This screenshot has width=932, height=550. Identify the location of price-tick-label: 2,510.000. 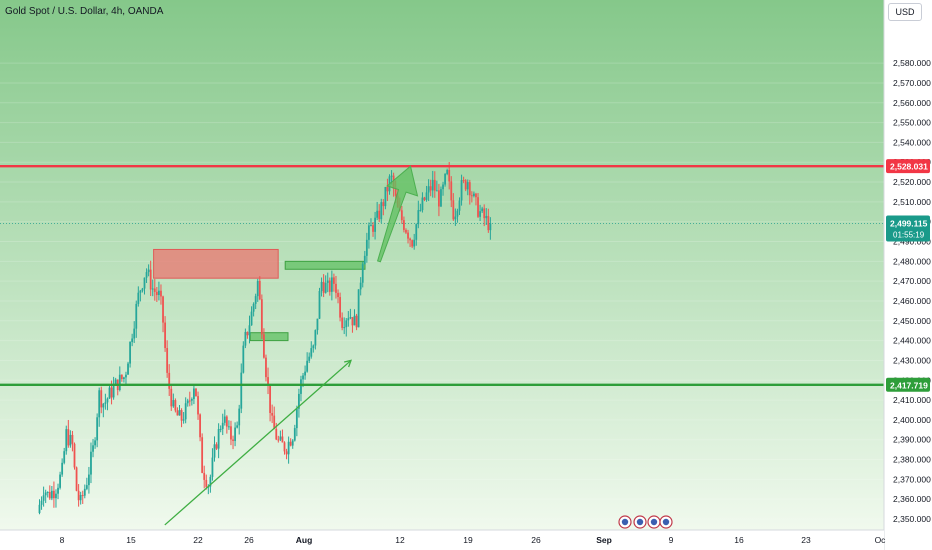
(912, 202).